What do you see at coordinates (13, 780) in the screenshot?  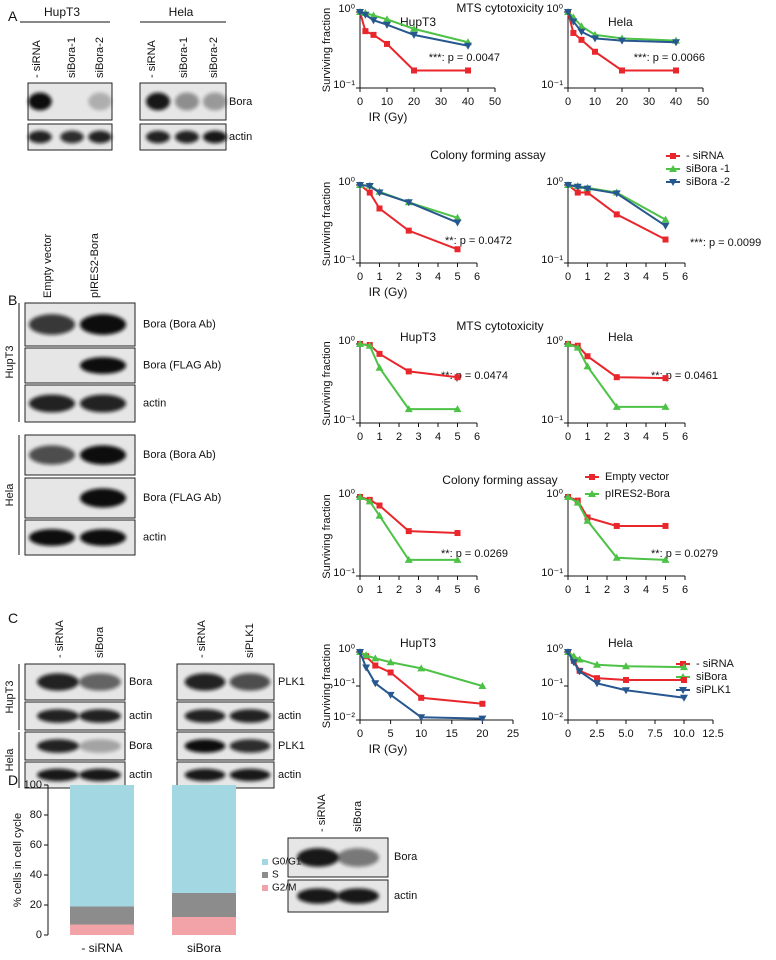 I see `panel-letter: D` at bounding box center [13, 780].